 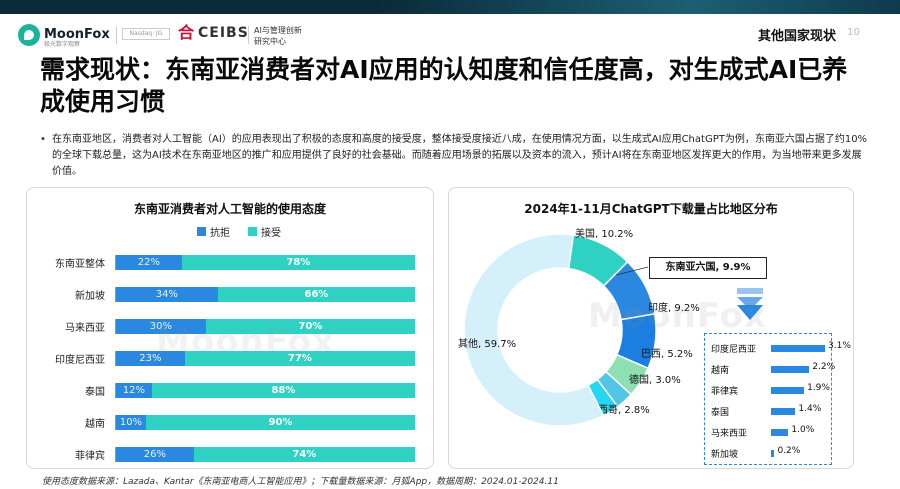 I want to click on donut-slice-label: 美国, 10.2%, so click(x=604, y=233).